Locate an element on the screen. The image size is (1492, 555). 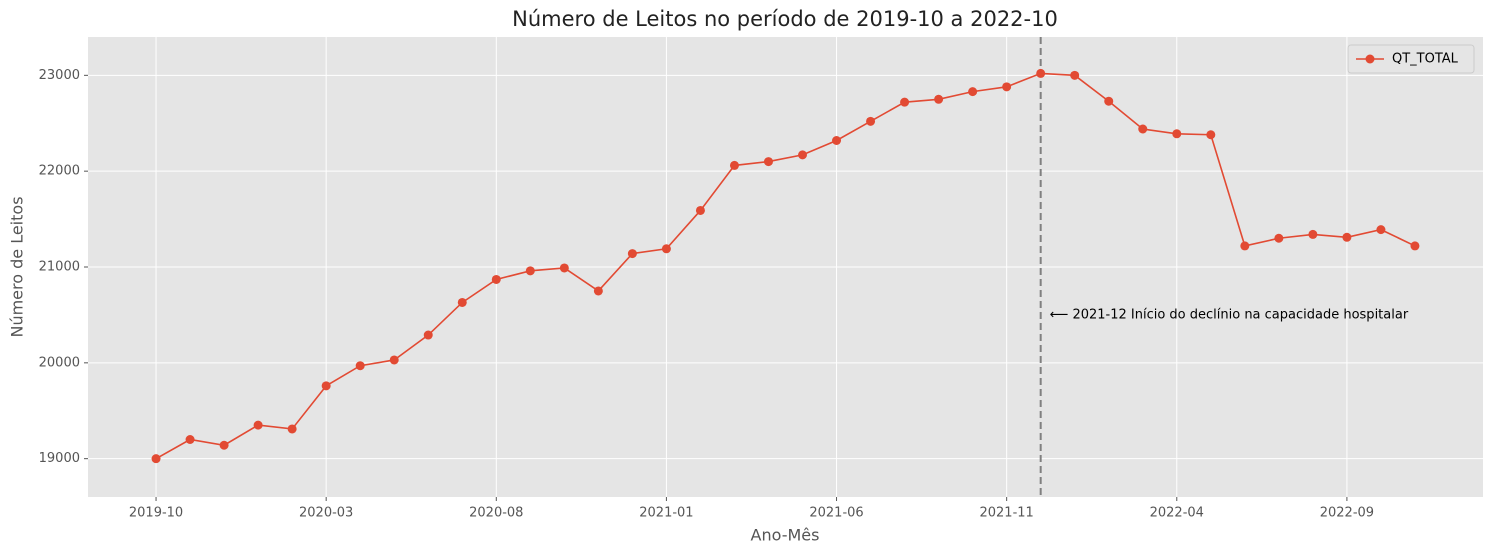
legend-label: QT_TOTAL is located at coordinates (1425, 59).